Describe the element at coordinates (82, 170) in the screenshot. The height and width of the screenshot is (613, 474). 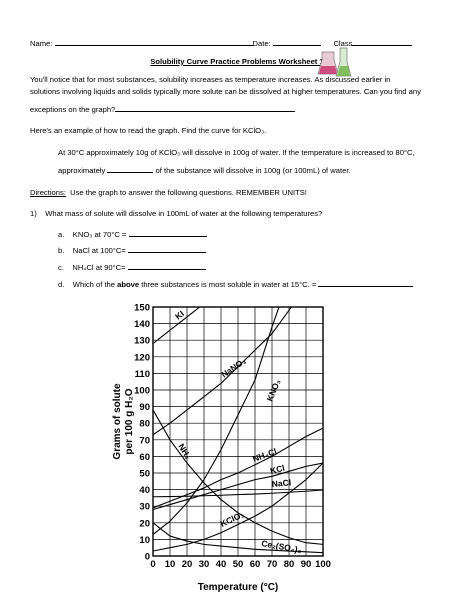
I see `example-text: approximately` at that location.